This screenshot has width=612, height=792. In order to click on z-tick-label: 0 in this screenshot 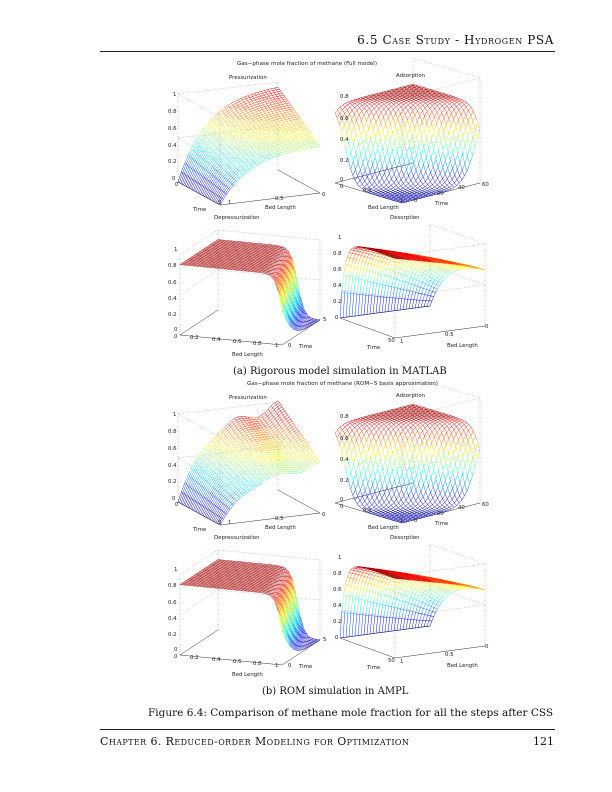, I will do `click(342, 500)`.